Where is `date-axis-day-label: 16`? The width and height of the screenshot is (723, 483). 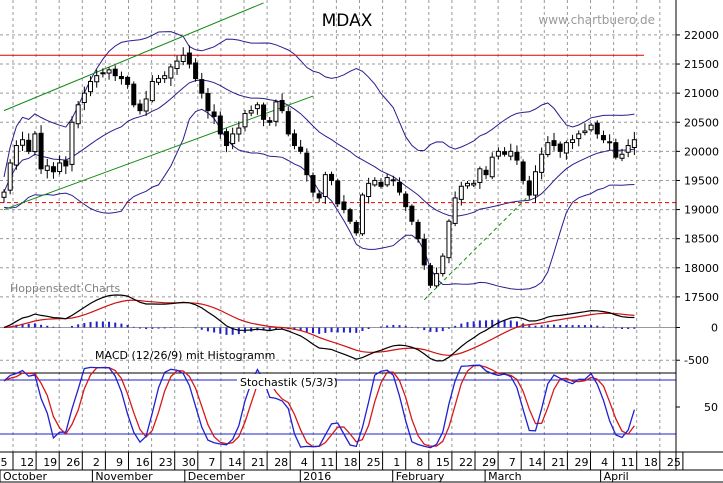 date-axis-day-label: 16 is located at coordinates (143, 462).